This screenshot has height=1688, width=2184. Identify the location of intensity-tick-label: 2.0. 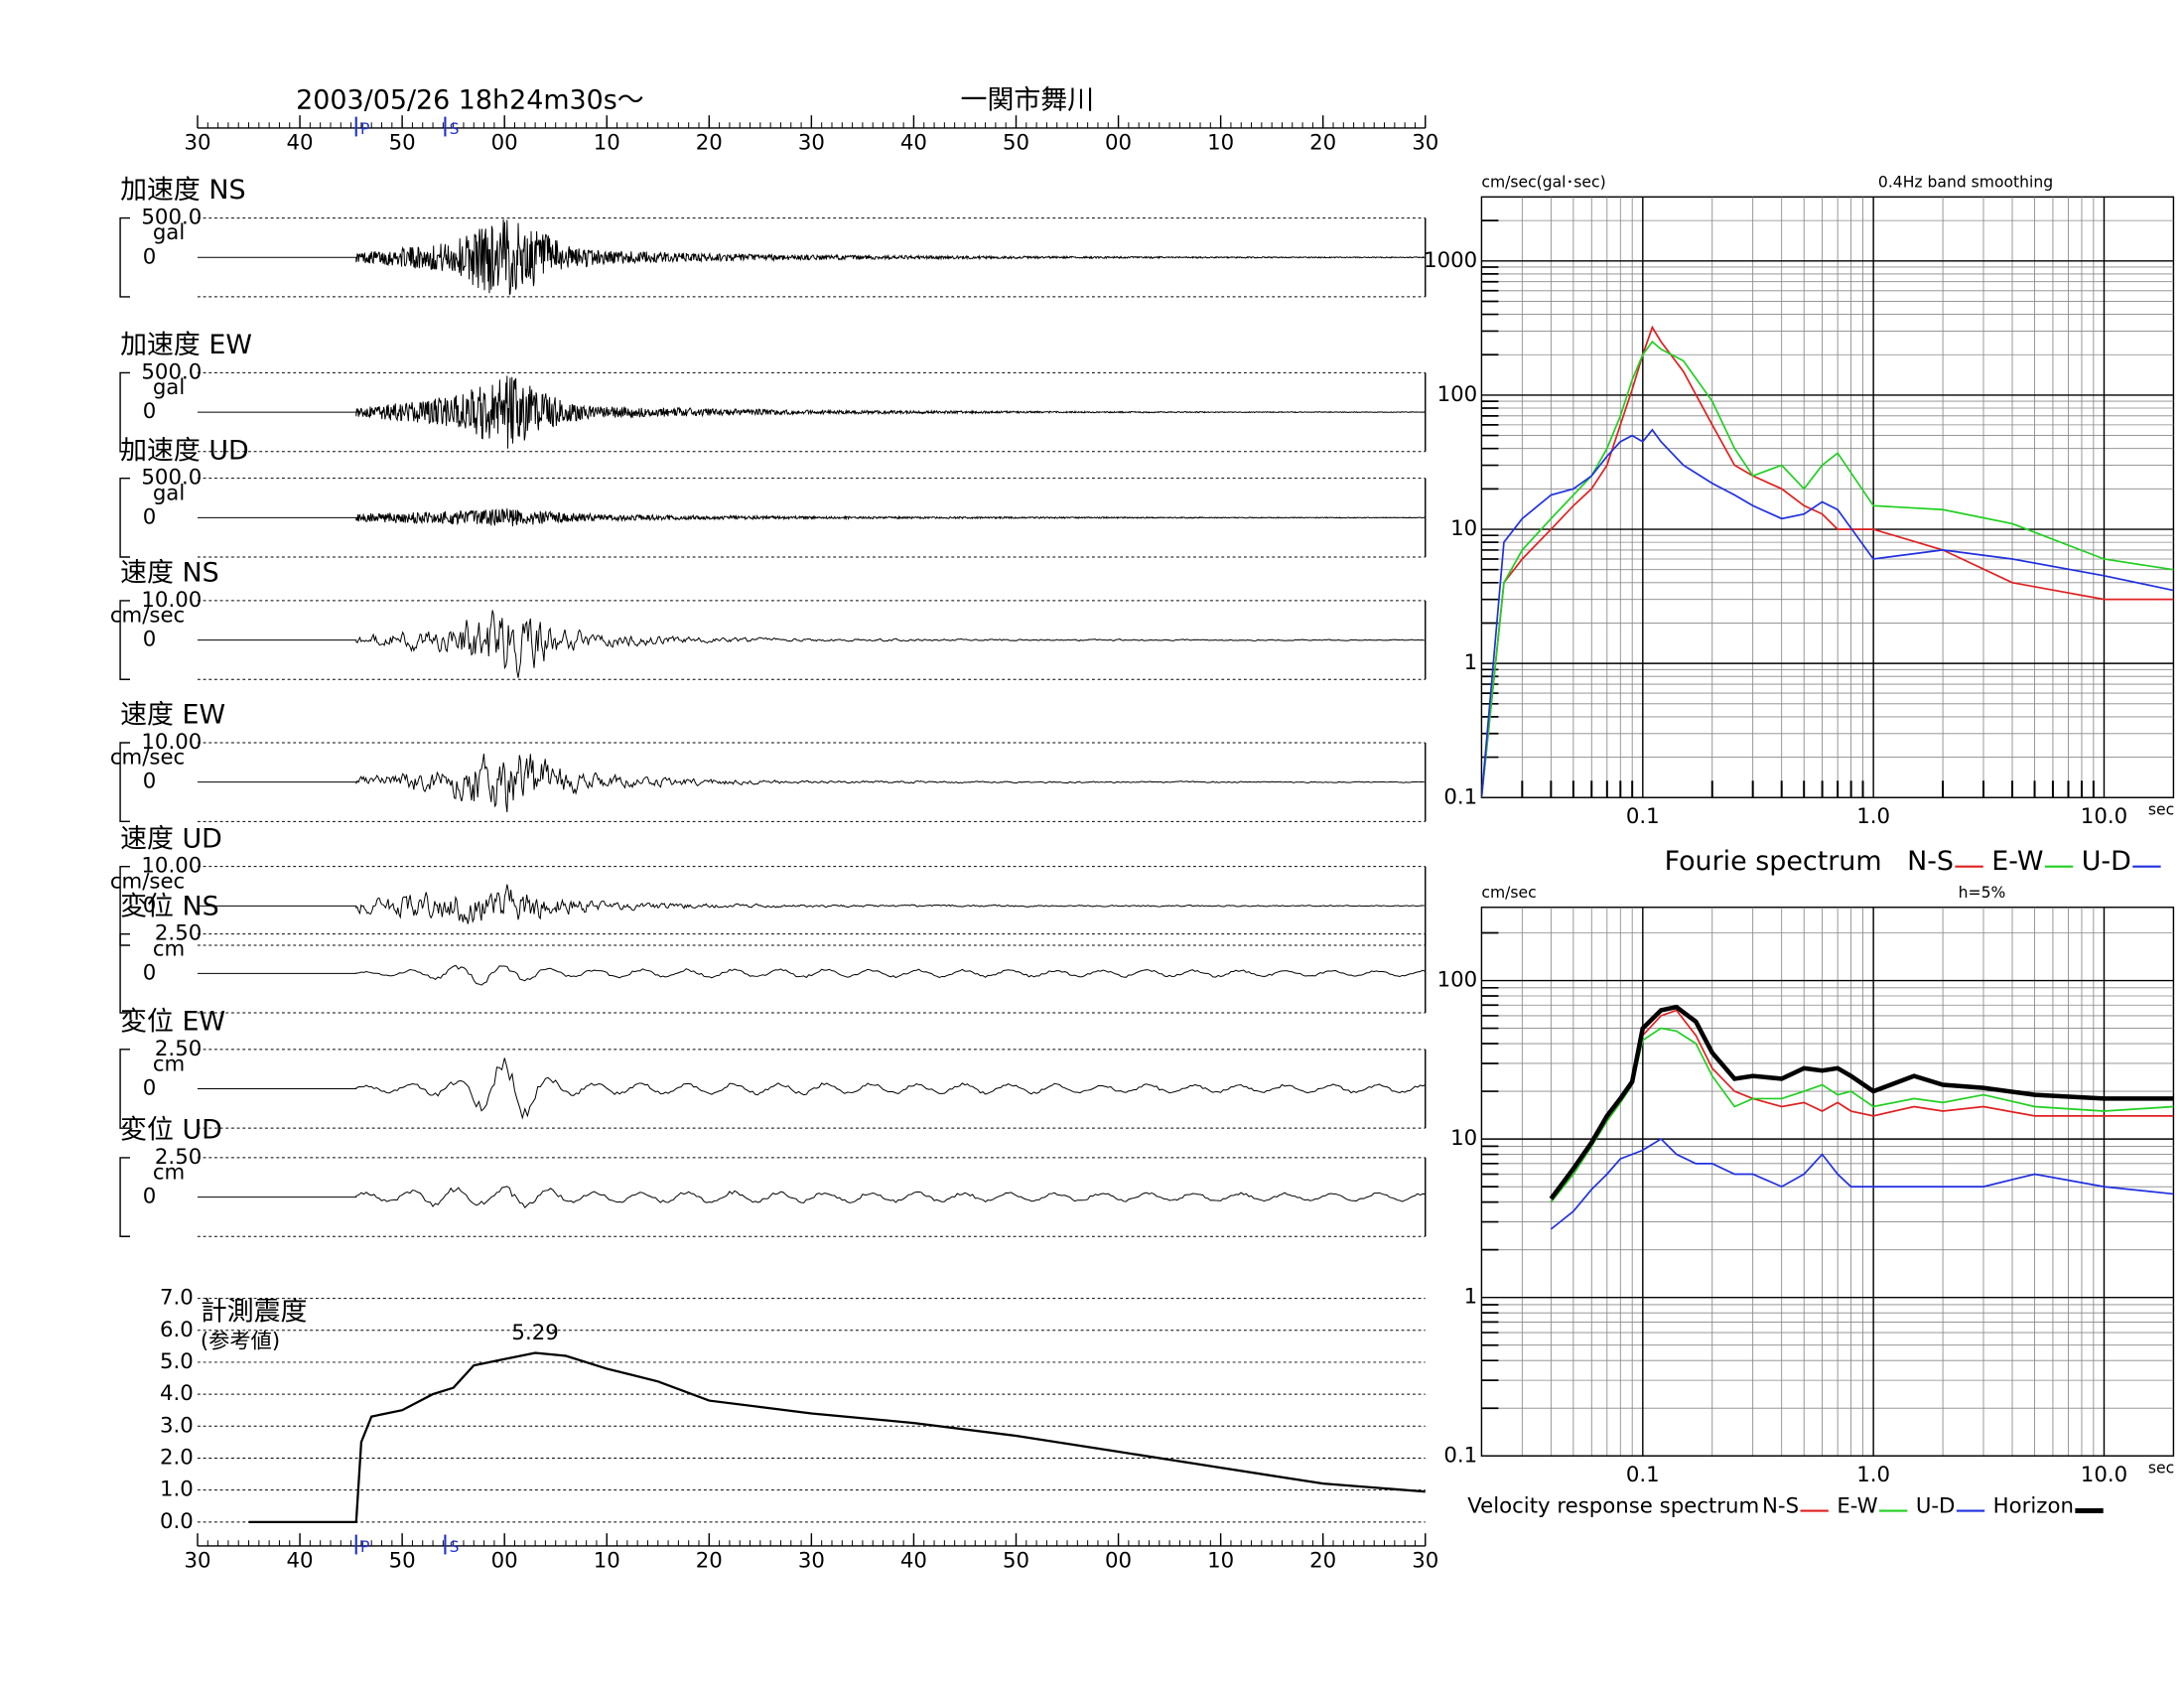
(177, 1457).